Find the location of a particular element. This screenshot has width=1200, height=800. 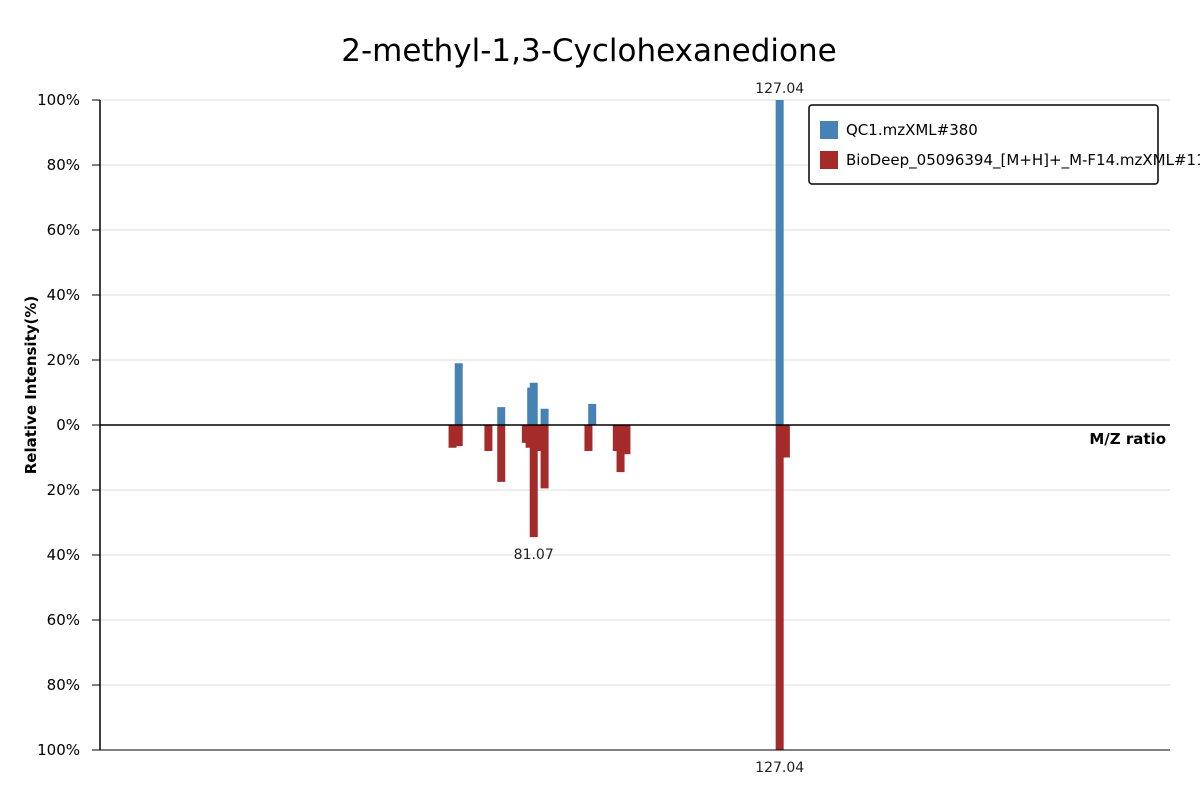

y-tick-label: 0% is located at coordinates (68, 425).